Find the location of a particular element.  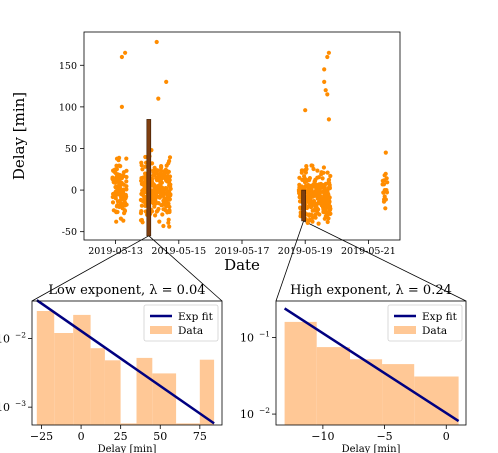

low-exponent-title: Low exponent, λ = 0.04 is located at coordinates (126, 290).